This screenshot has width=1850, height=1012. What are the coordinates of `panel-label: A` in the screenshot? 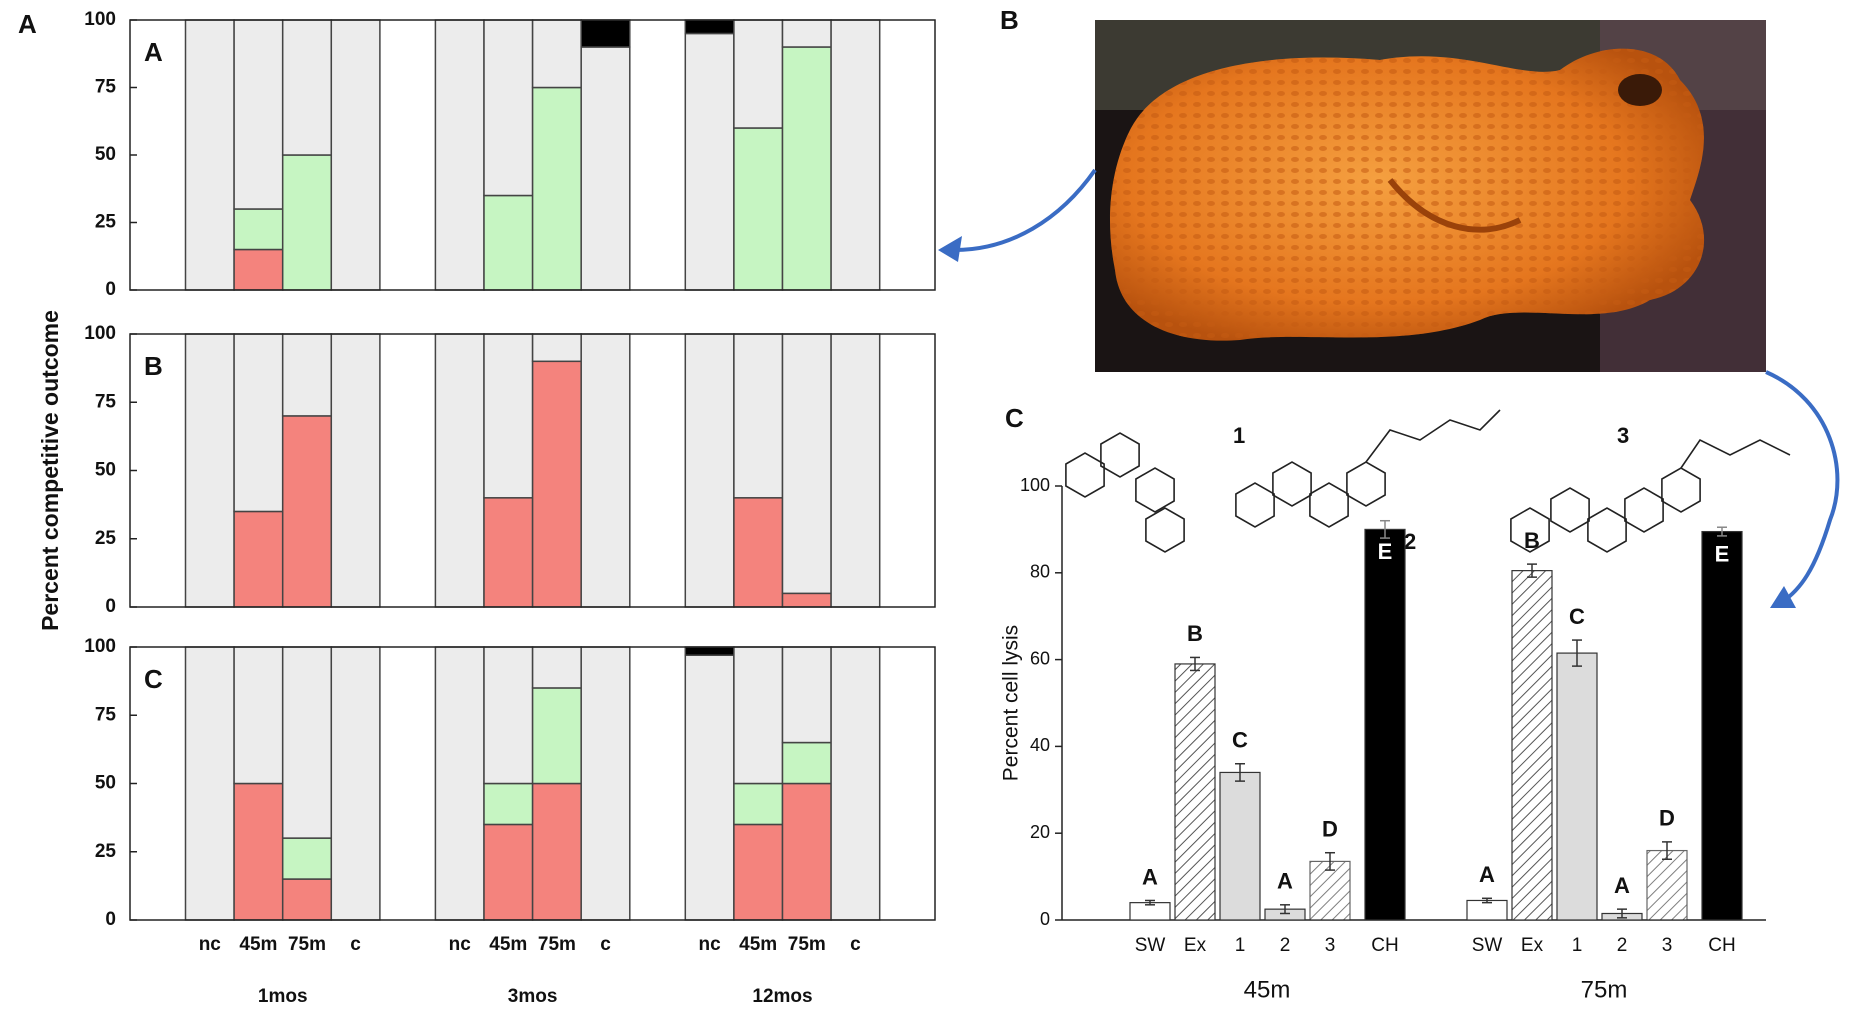 It's located at (153, 52).